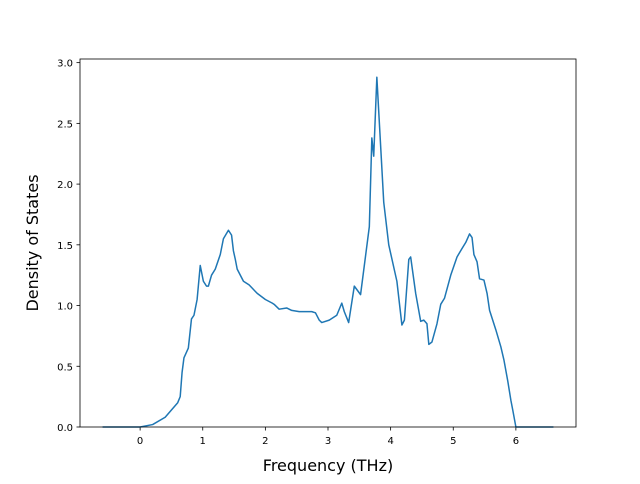  I want to click on y-tick-label: 2.5, so click(65, 124).